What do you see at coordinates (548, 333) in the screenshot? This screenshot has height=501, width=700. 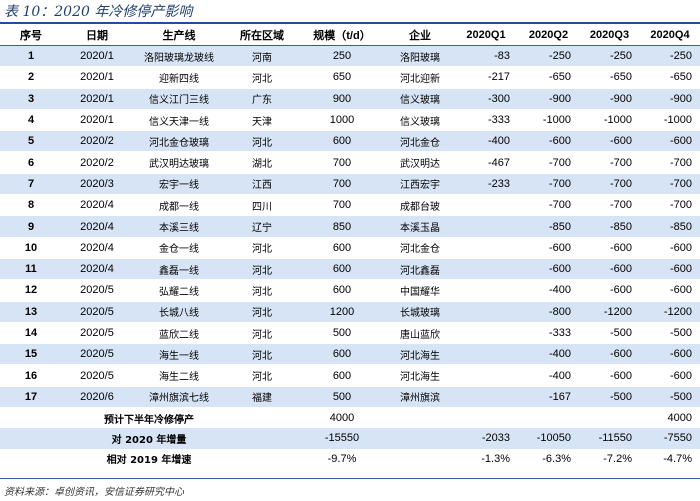 I see `cell-q2: -333` at bounding box center [548, 333].